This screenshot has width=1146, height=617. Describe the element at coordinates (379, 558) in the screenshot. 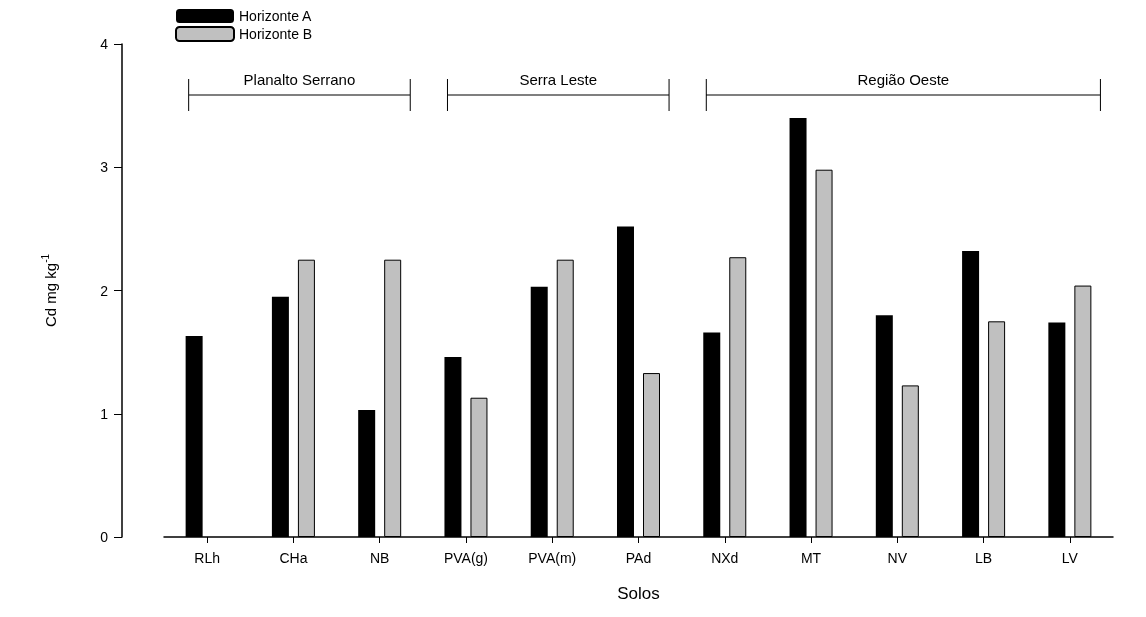

I see `x-tick-label: NB` at that location.